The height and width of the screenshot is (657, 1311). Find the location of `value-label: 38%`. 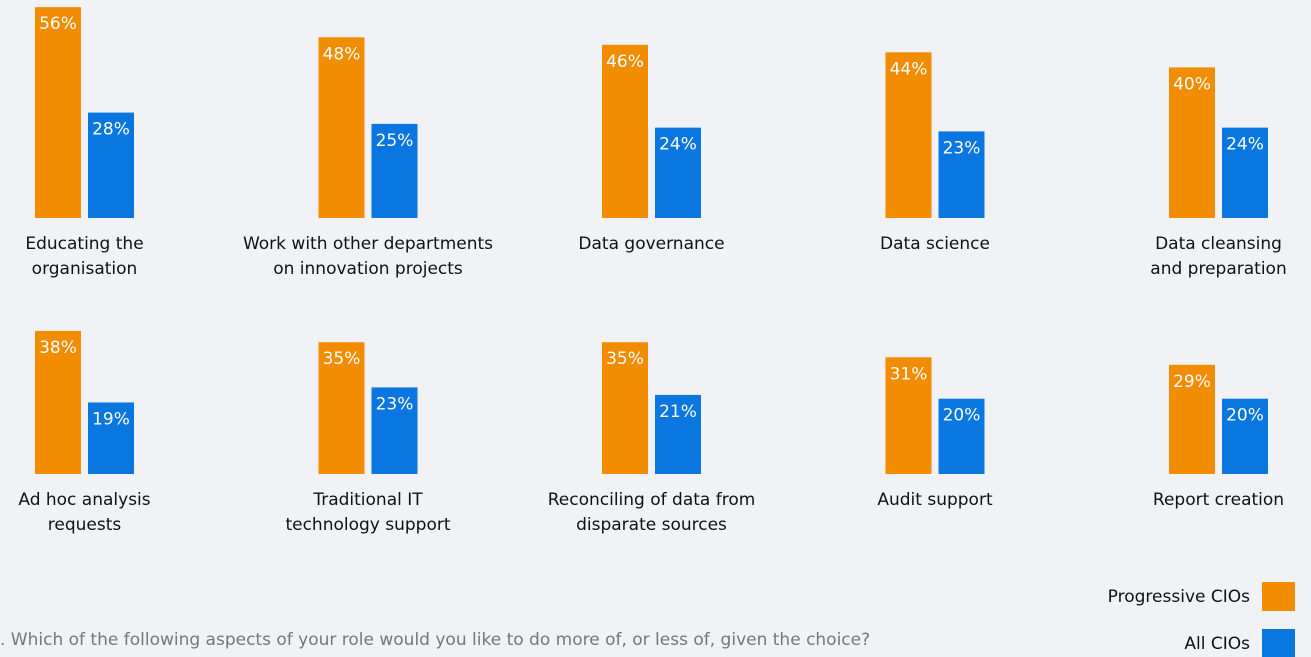

value-label: 38% is located at coordinates (58, 348).